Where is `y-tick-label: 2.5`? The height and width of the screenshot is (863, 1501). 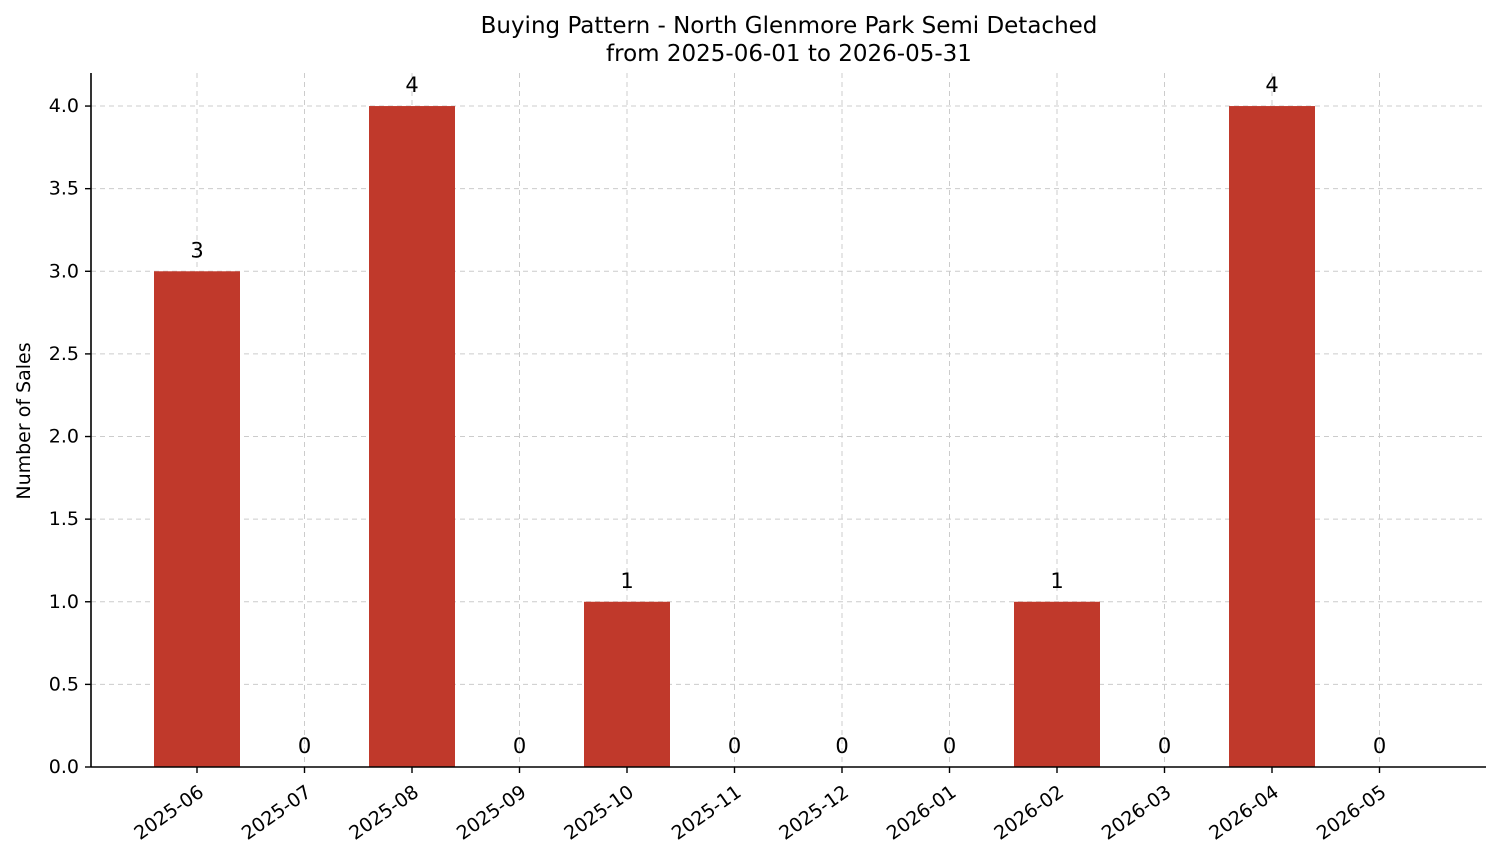
y-tick-label: 2.5 is located at coordinates (64, 354).